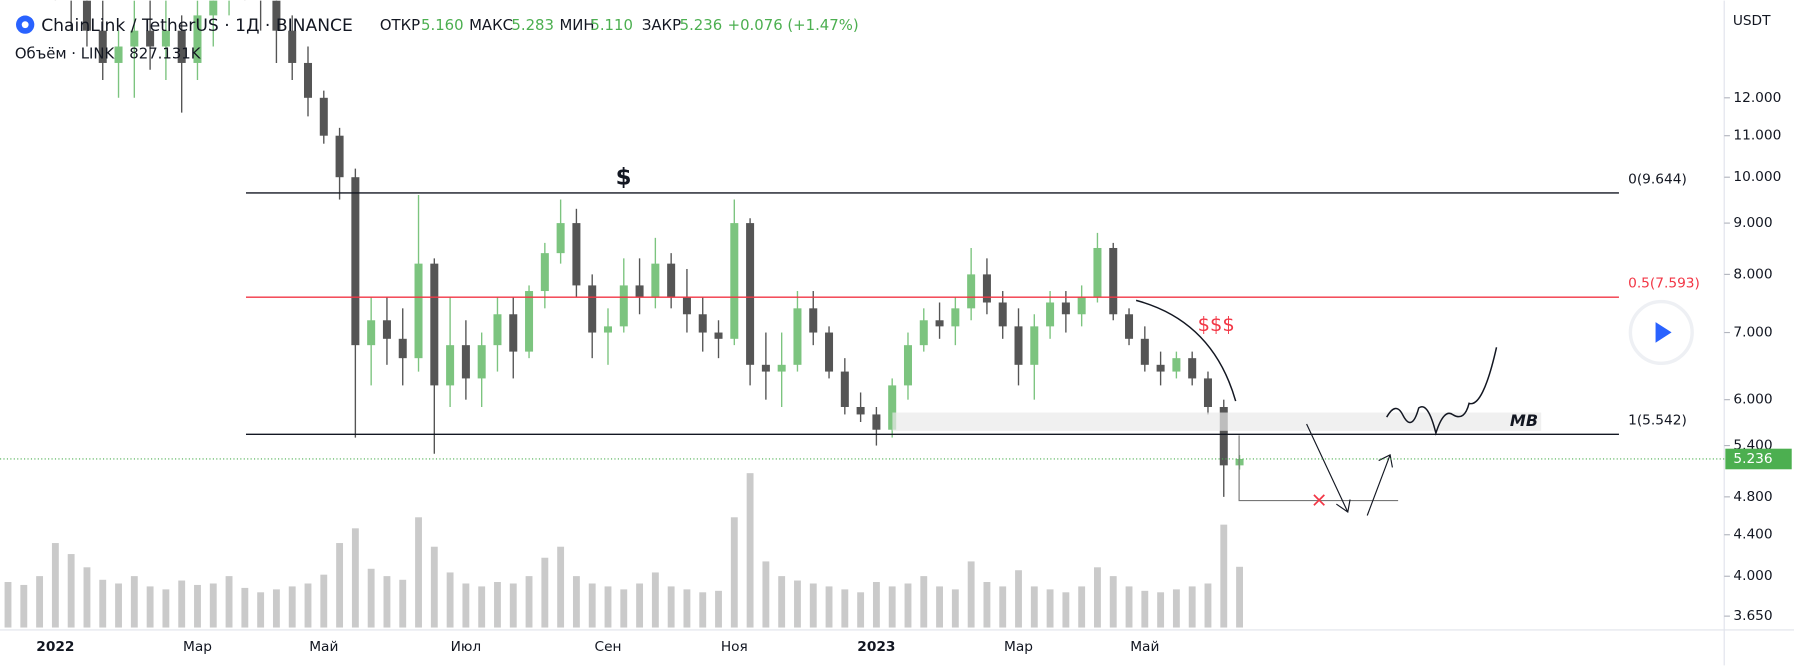 This screenshot has height=666, width=1794. What do you see at coordinates (1757, 98) in the screenshot?
I see `y-tick-label: 12.000` at bounding box center [1757, 98].